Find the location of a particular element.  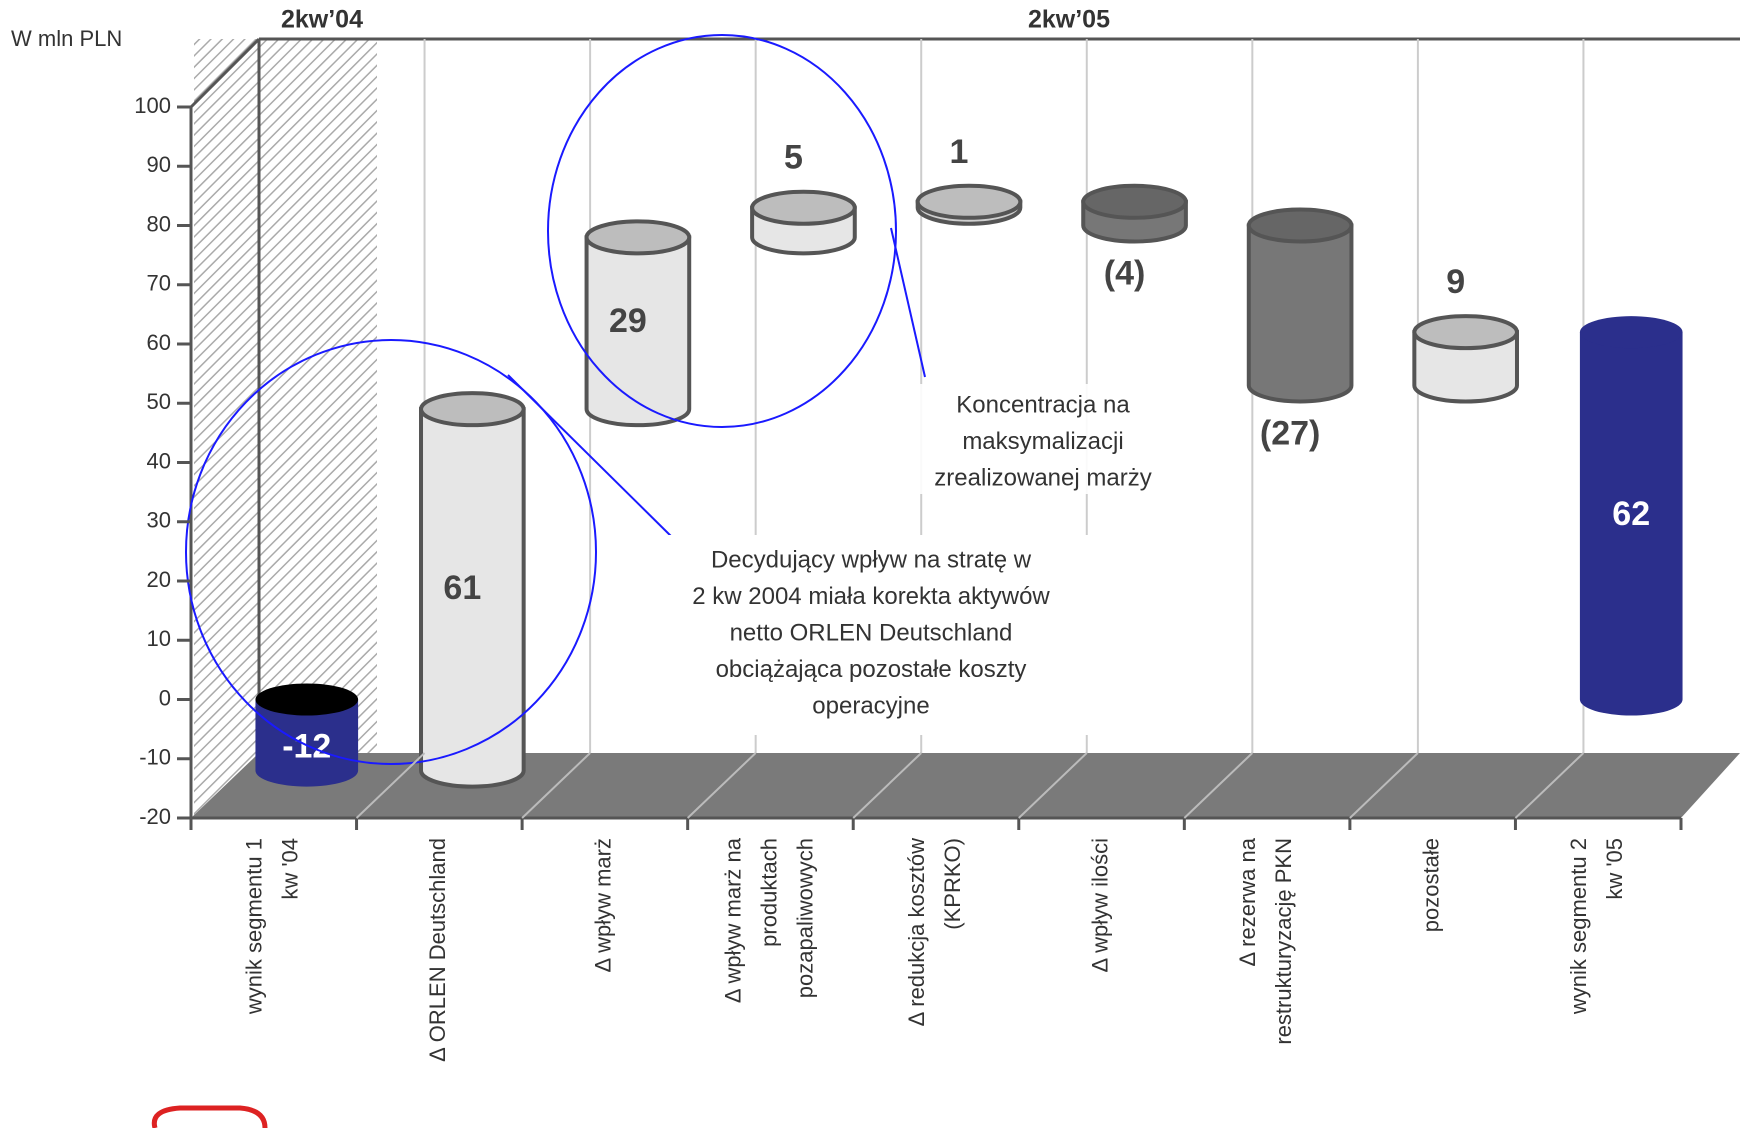

annotation: Decydujący wpływ na stratę w is located at coordinates (871, 559).